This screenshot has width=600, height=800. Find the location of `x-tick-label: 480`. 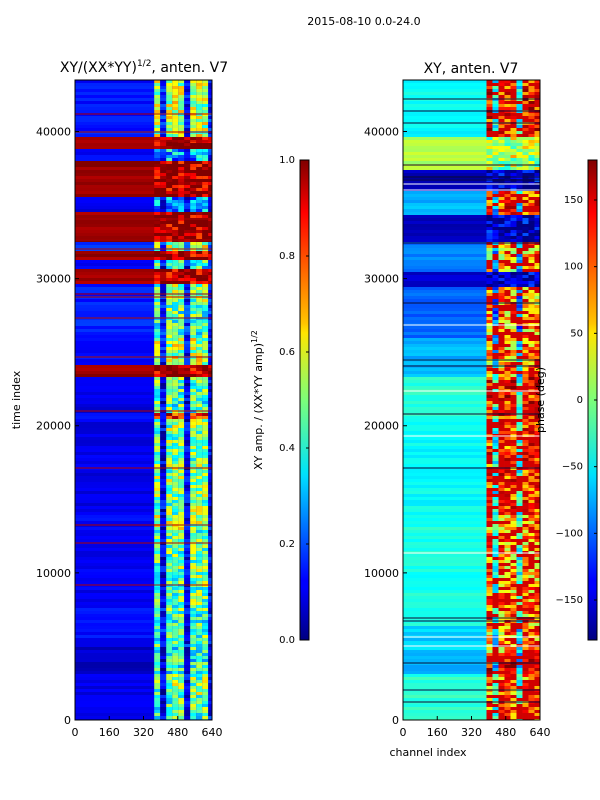

x-tick-label: 480 is located at coordinates (505, 732).